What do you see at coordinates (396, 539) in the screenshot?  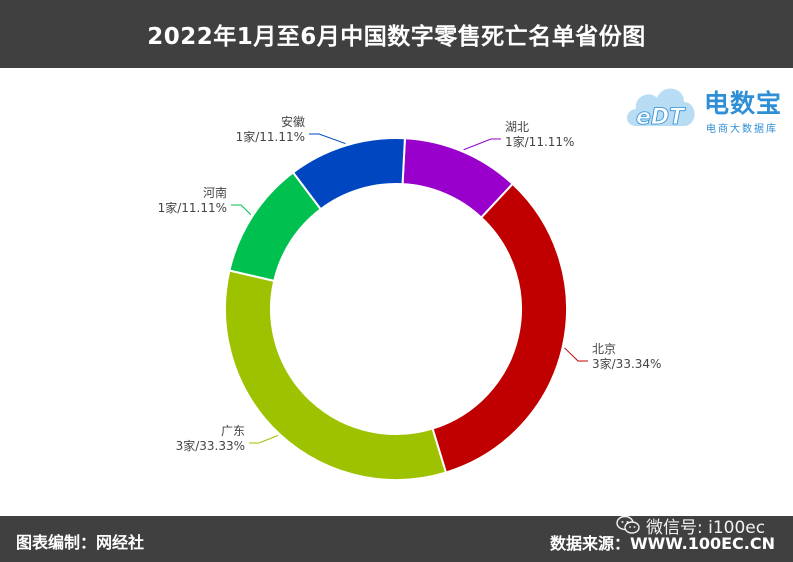 I see `chart-footer: 图表编制：网经社 数据来源：WWW.100EC.CN` at bounding box center [396, 539].